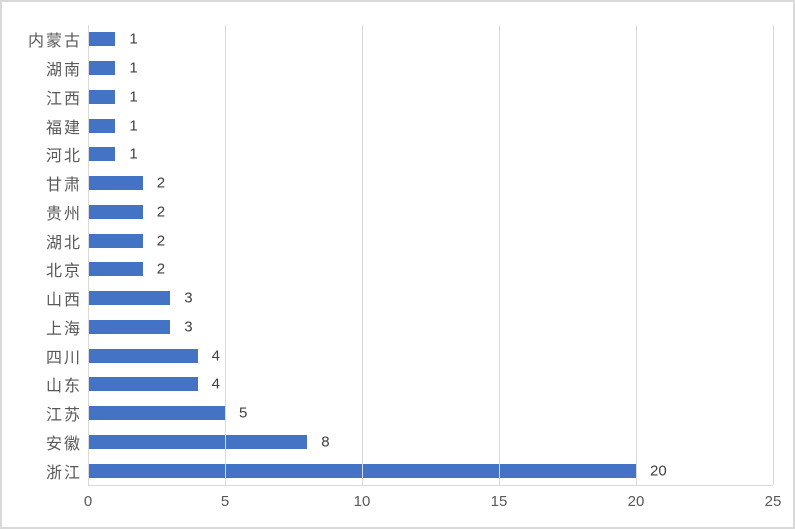  Describe the element at coordinates (499, 501) in the screenshot. I see `x-tick-label: 15` at that location.